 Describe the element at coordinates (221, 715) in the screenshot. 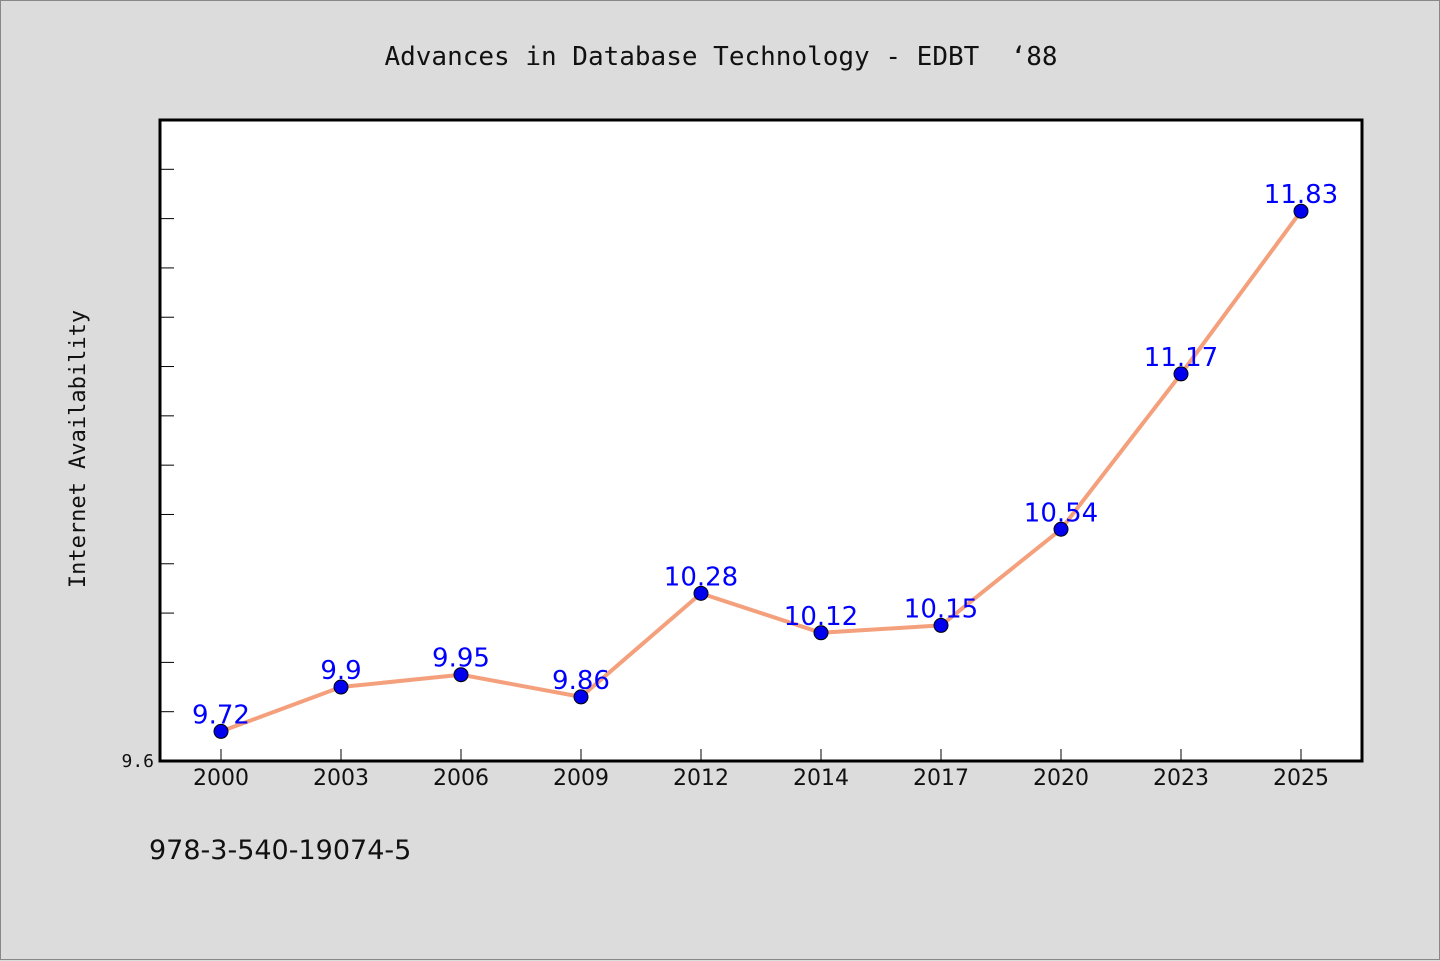

I see `data-label: 9.72` at that location.